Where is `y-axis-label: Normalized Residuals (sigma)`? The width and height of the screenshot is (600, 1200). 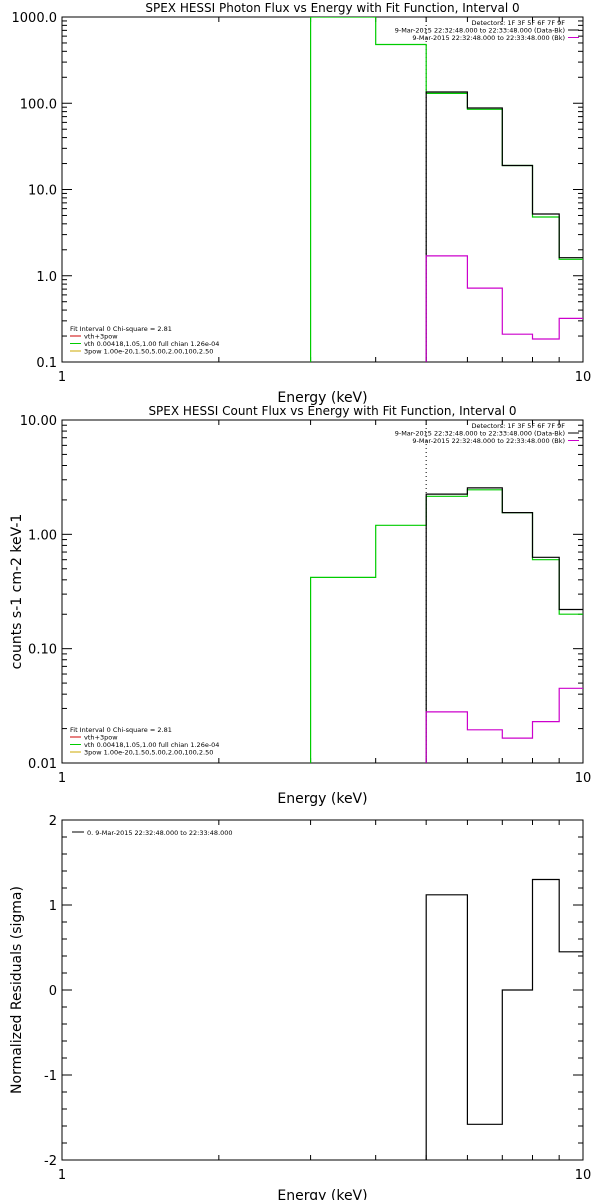 y-axis-label: Normalized Residuals (sigma) is located at coordinates (17, 990).